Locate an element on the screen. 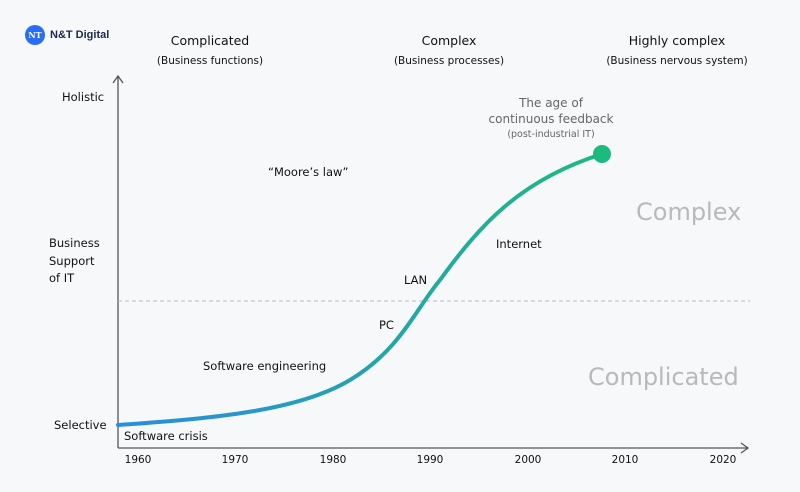 Image resolution: width=800 pixels, height=492 pixels. x-tick: 2000 is located at coordinates (528, 460).